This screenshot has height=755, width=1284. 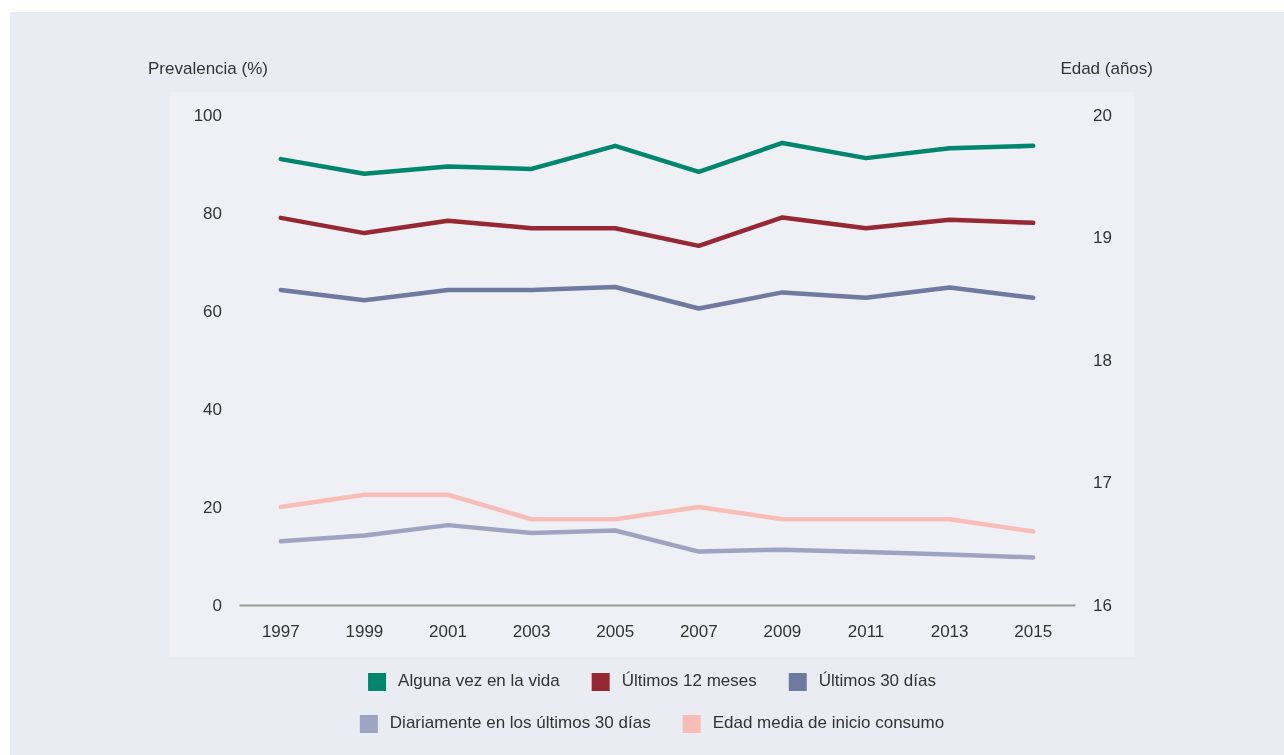 What do you see at coordinates (866, 632) in the screenshot?
I see `x-tick-label: 2011` at bounding box center [866, 632].